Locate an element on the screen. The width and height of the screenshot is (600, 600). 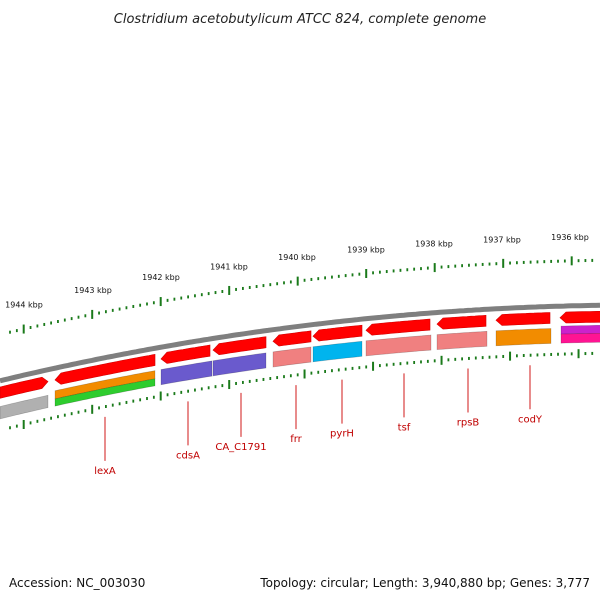
kbp-label: 1943 kbp is located at coordinates (93, 290).